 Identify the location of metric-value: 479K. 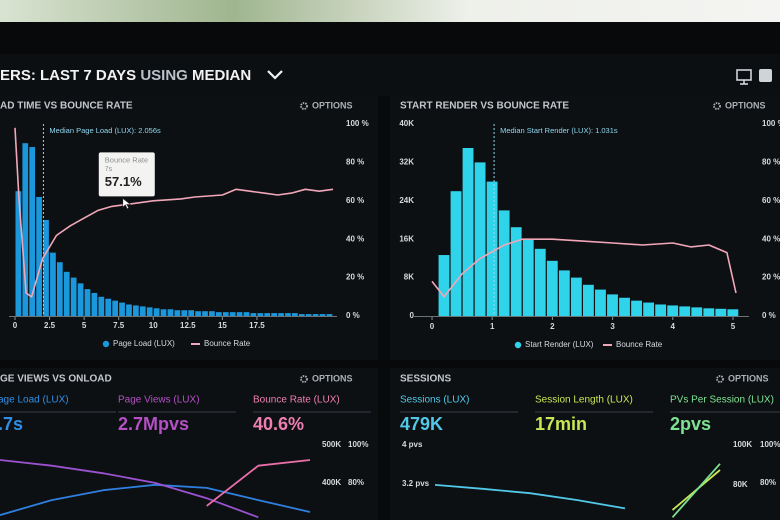
(421, 424).